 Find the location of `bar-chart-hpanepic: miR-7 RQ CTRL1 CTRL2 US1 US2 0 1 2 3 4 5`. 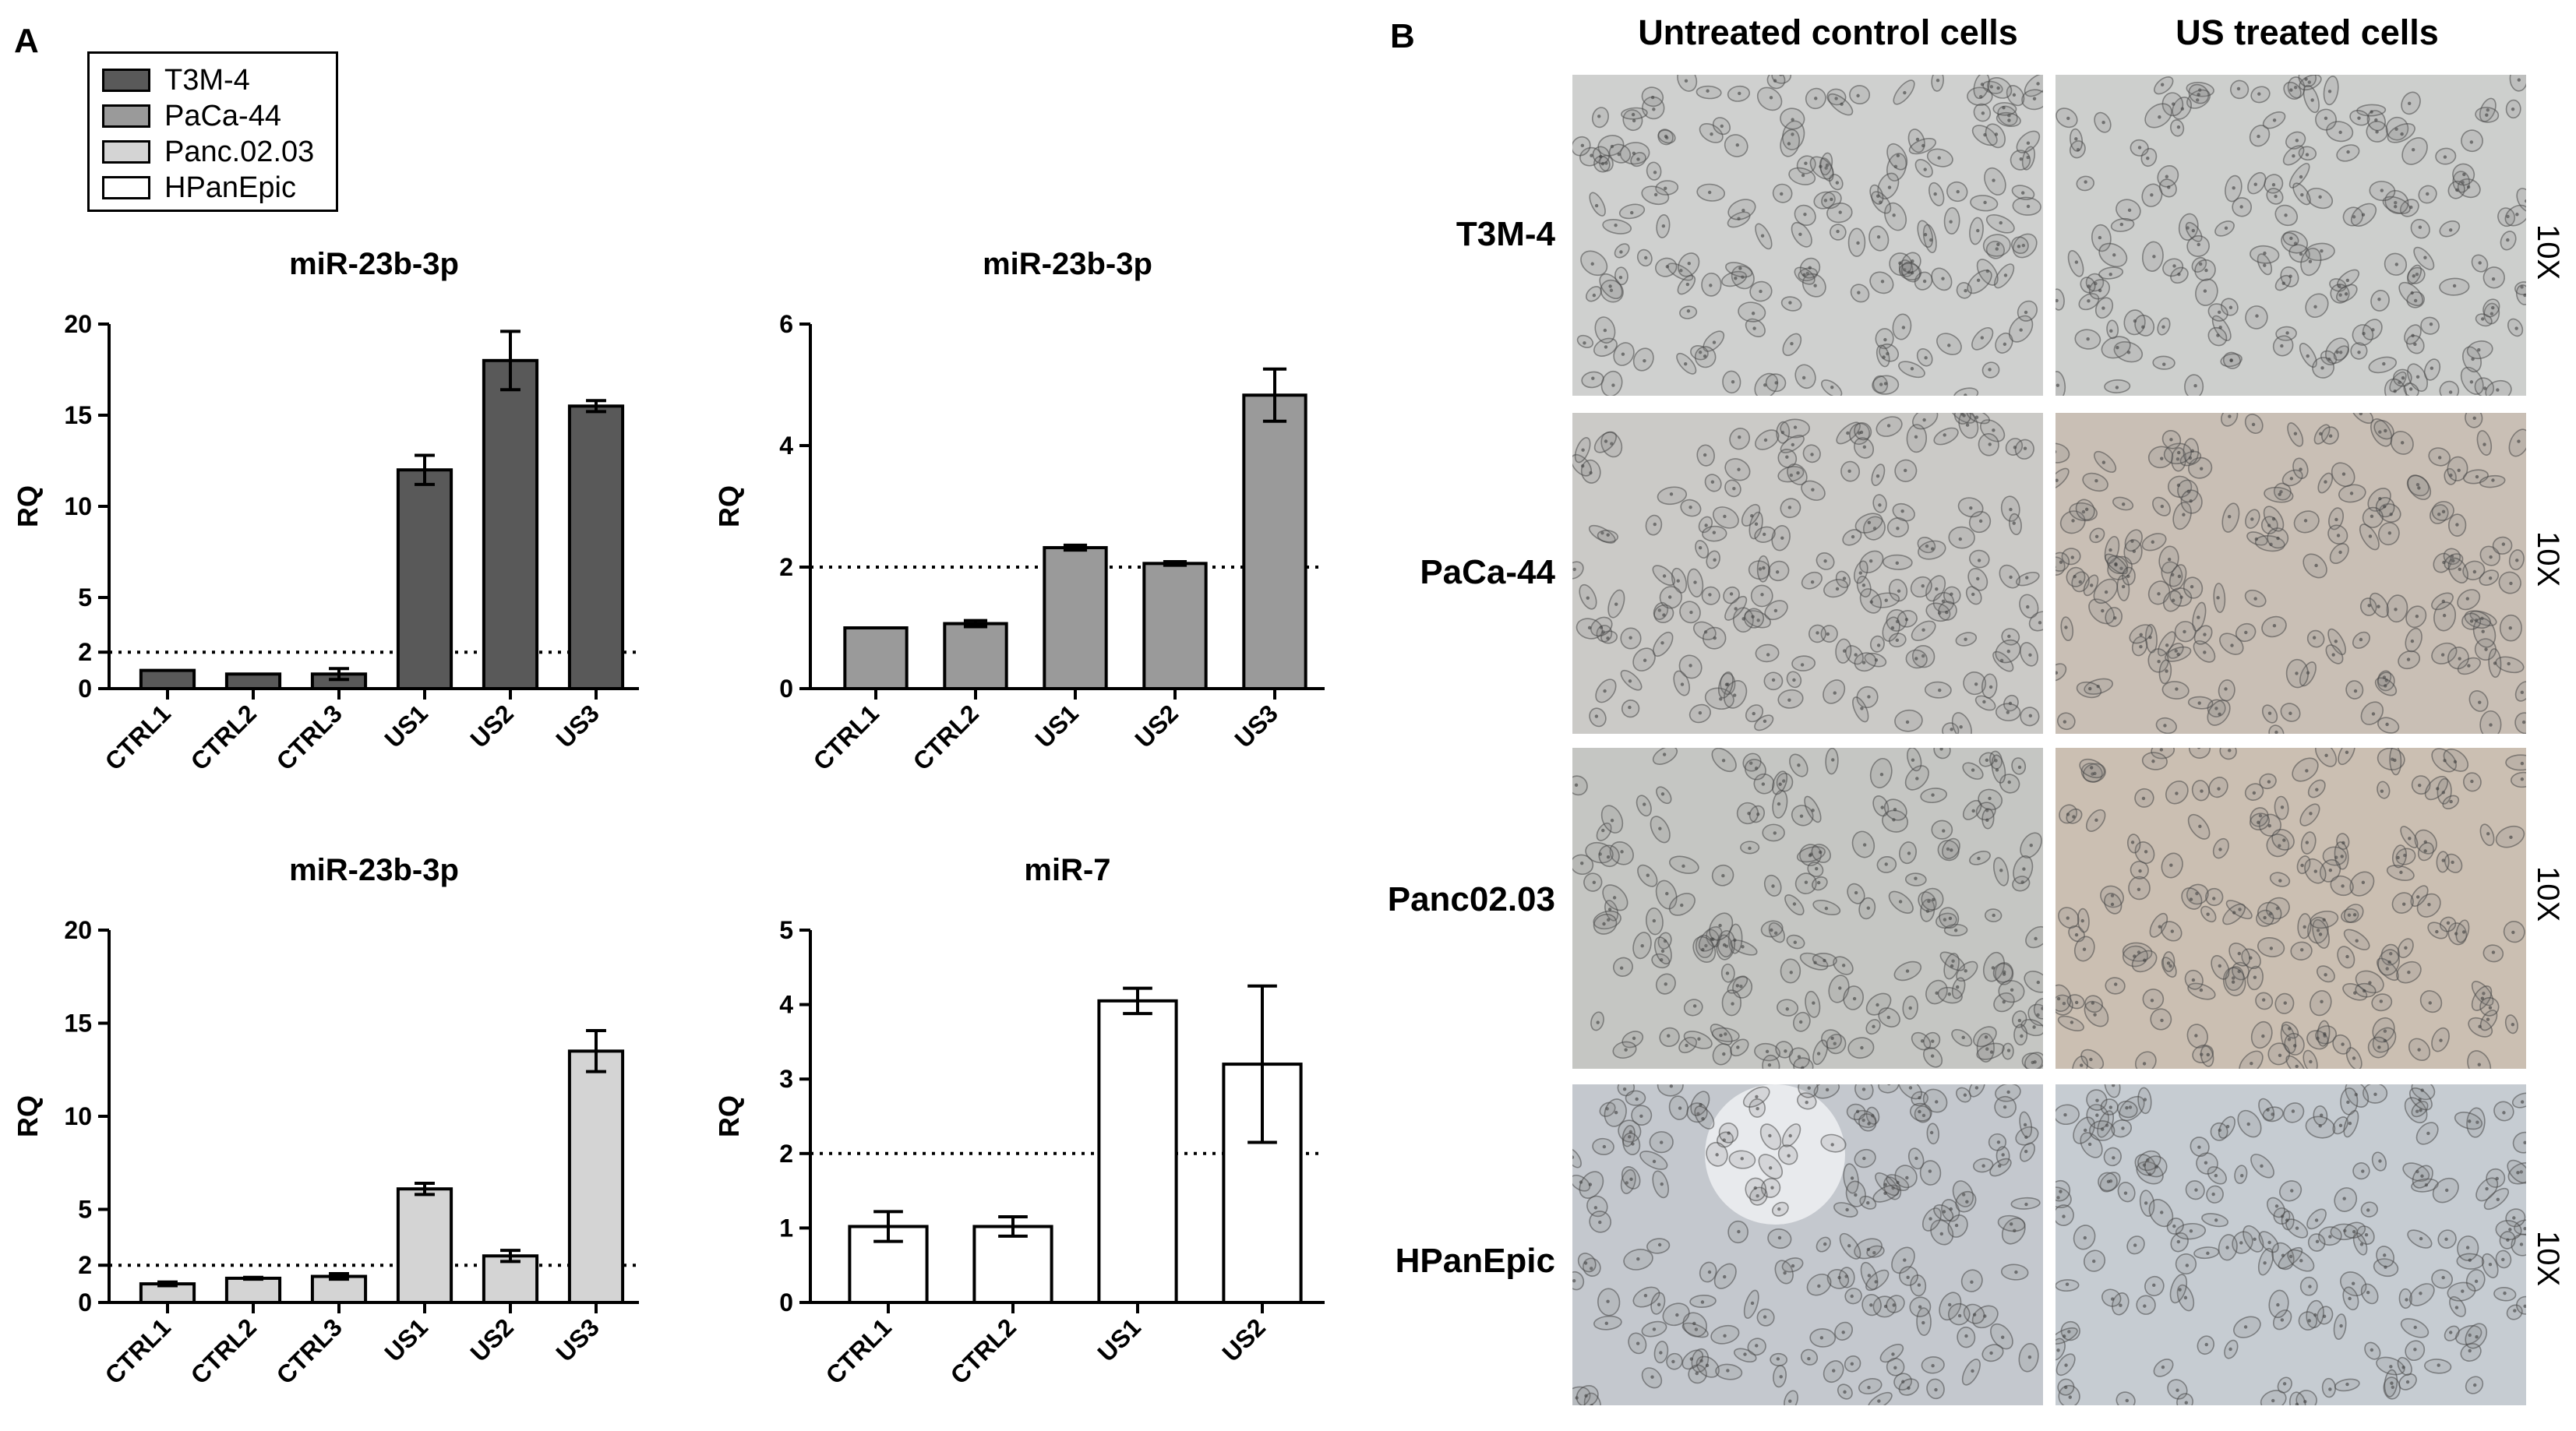

bar-chart-hpanepic: miR-7 RQ CTRL1 CTRL2 US1 US2 0 1 2 3 4 5 is located at coordinates (1019, 1121).